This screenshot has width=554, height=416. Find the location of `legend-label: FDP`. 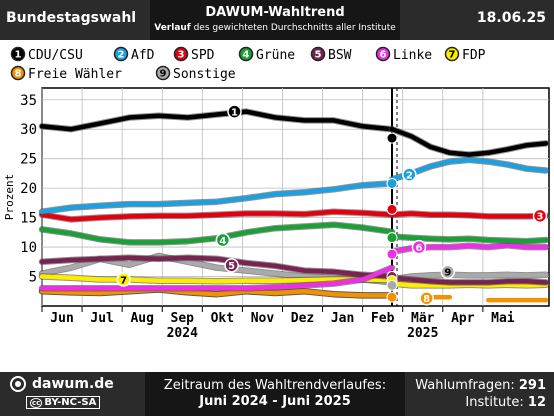

legend-label: FDP is located at coordinates (474, 55).